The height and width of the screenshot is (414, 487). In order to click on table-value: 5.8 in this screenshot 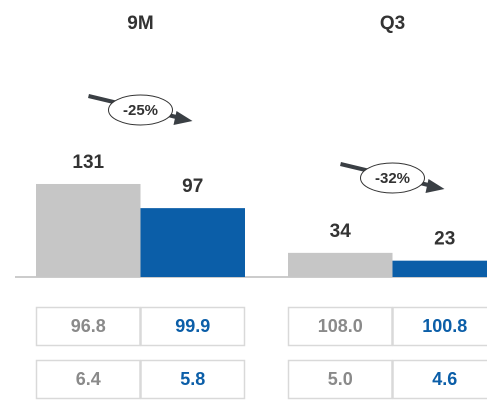, I will do `click(192, 379)`.